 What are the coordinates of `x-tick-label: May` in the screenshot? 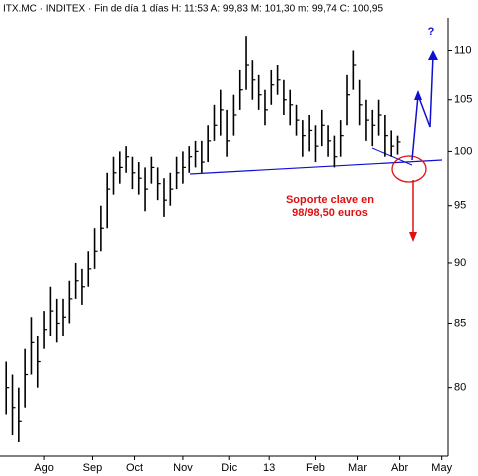 It's located at (441, 468).